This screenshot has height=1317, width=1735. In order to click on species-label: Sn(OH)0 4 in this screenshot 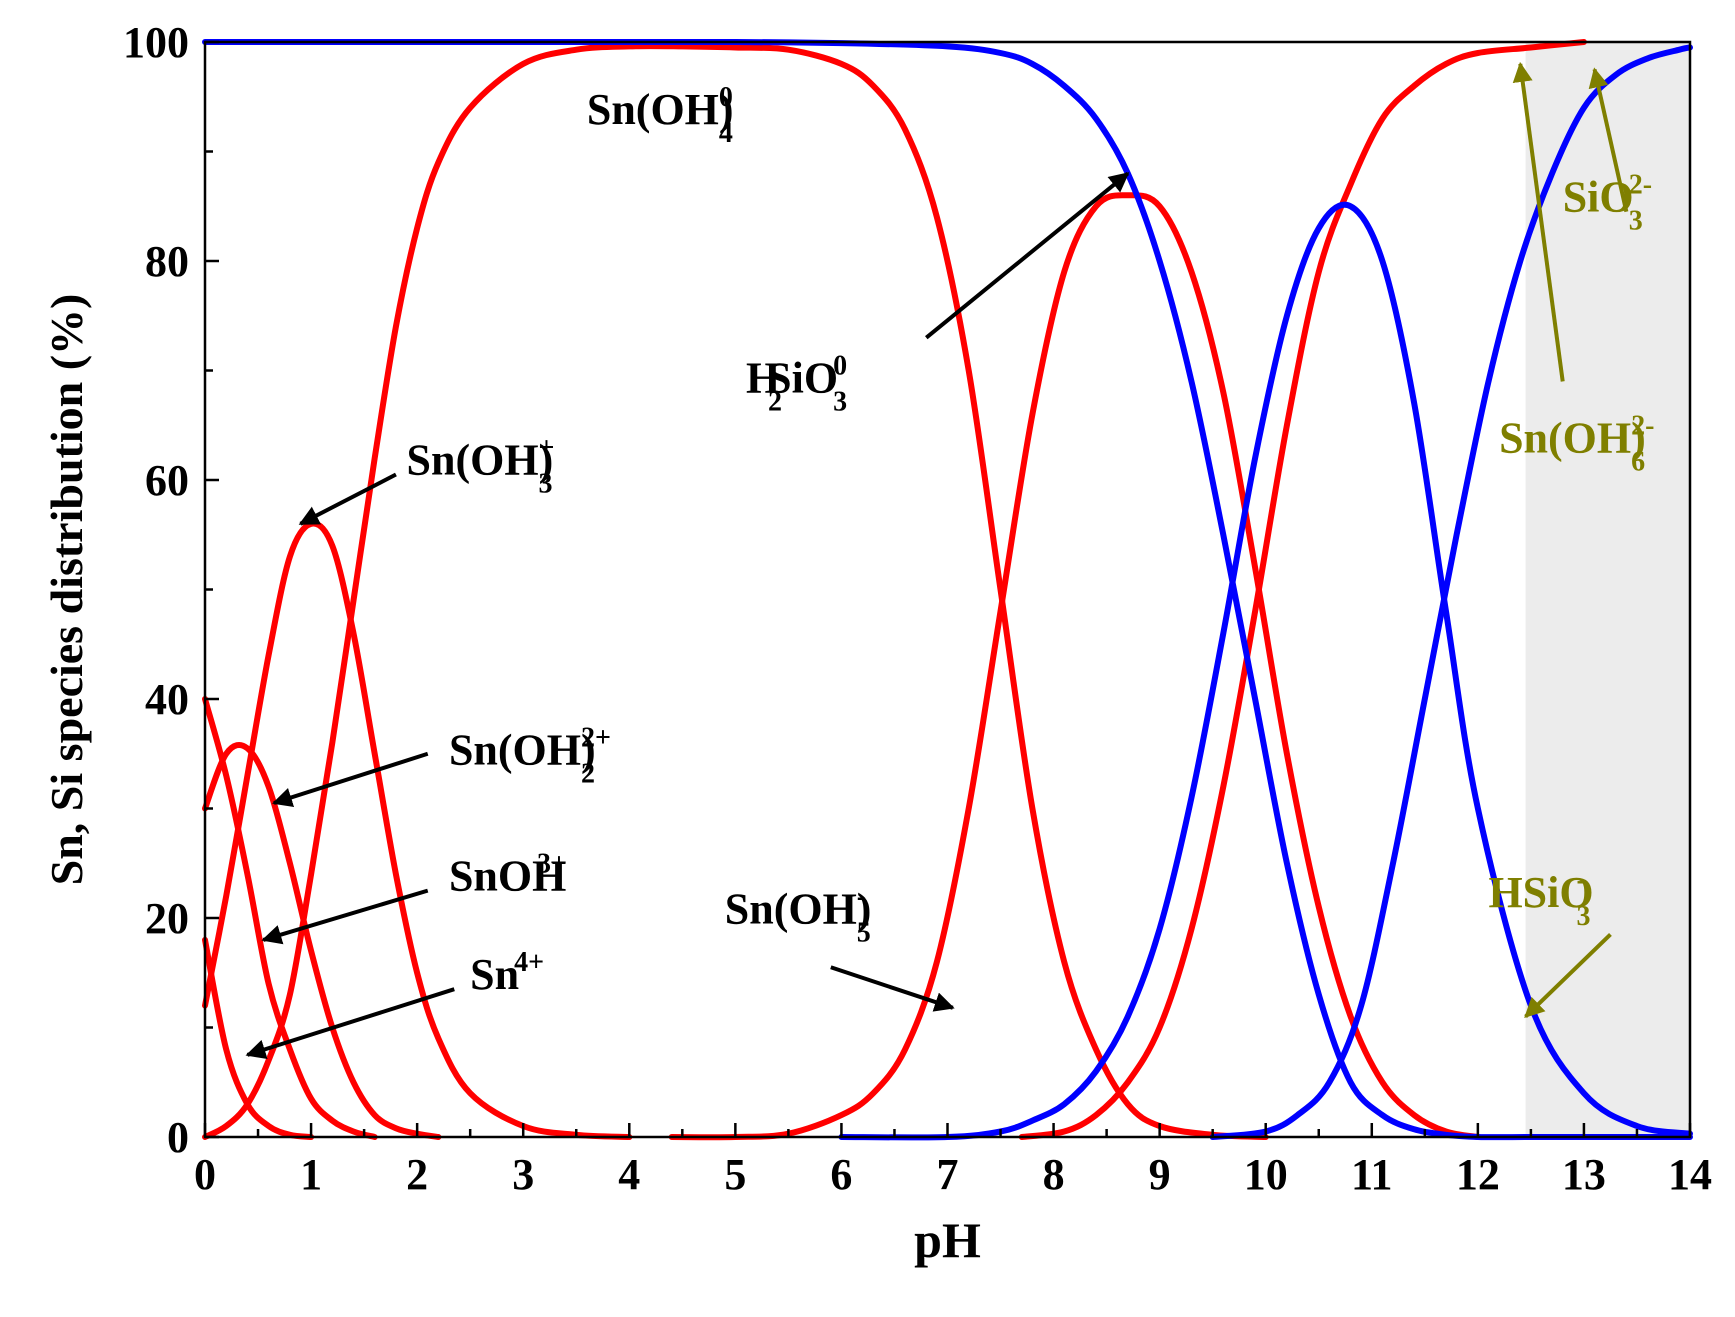, I will do `click(660, 115)`.